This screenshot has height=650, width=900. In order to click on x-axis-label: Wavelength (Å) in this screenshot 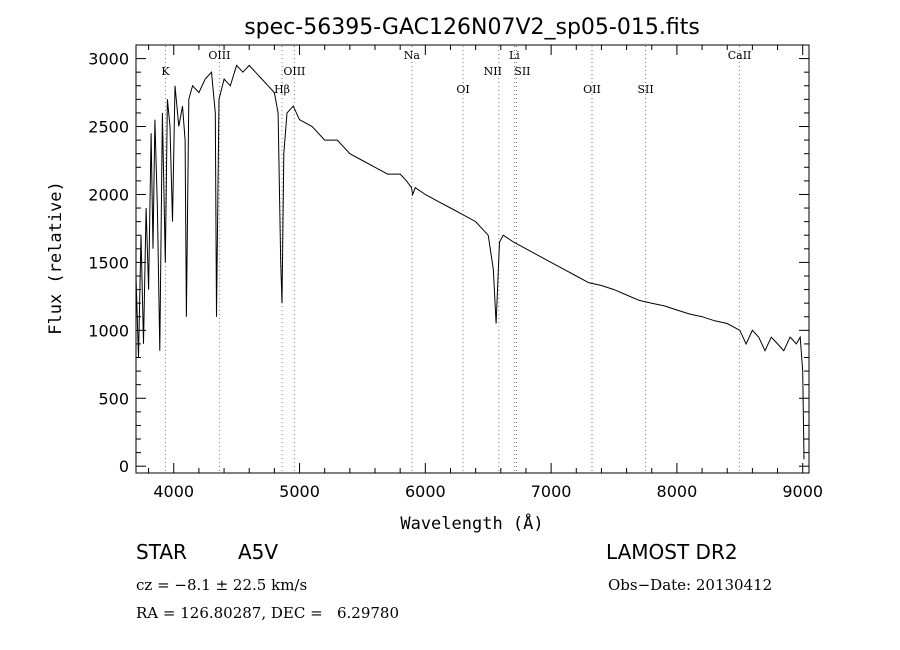, I will do `click(471, 523)`.